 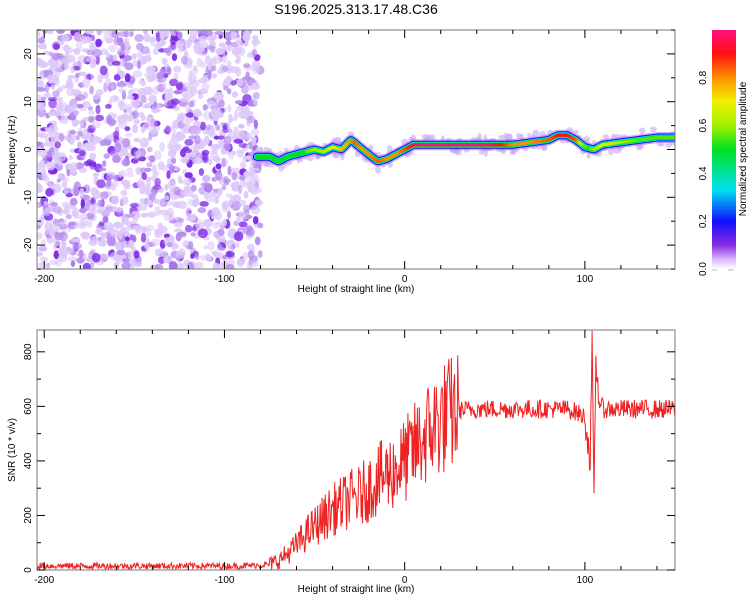 I want to click on colorbar-ticks: 0.0 0.2 0.4 0.6 0.8, so click(x=703, y=173).